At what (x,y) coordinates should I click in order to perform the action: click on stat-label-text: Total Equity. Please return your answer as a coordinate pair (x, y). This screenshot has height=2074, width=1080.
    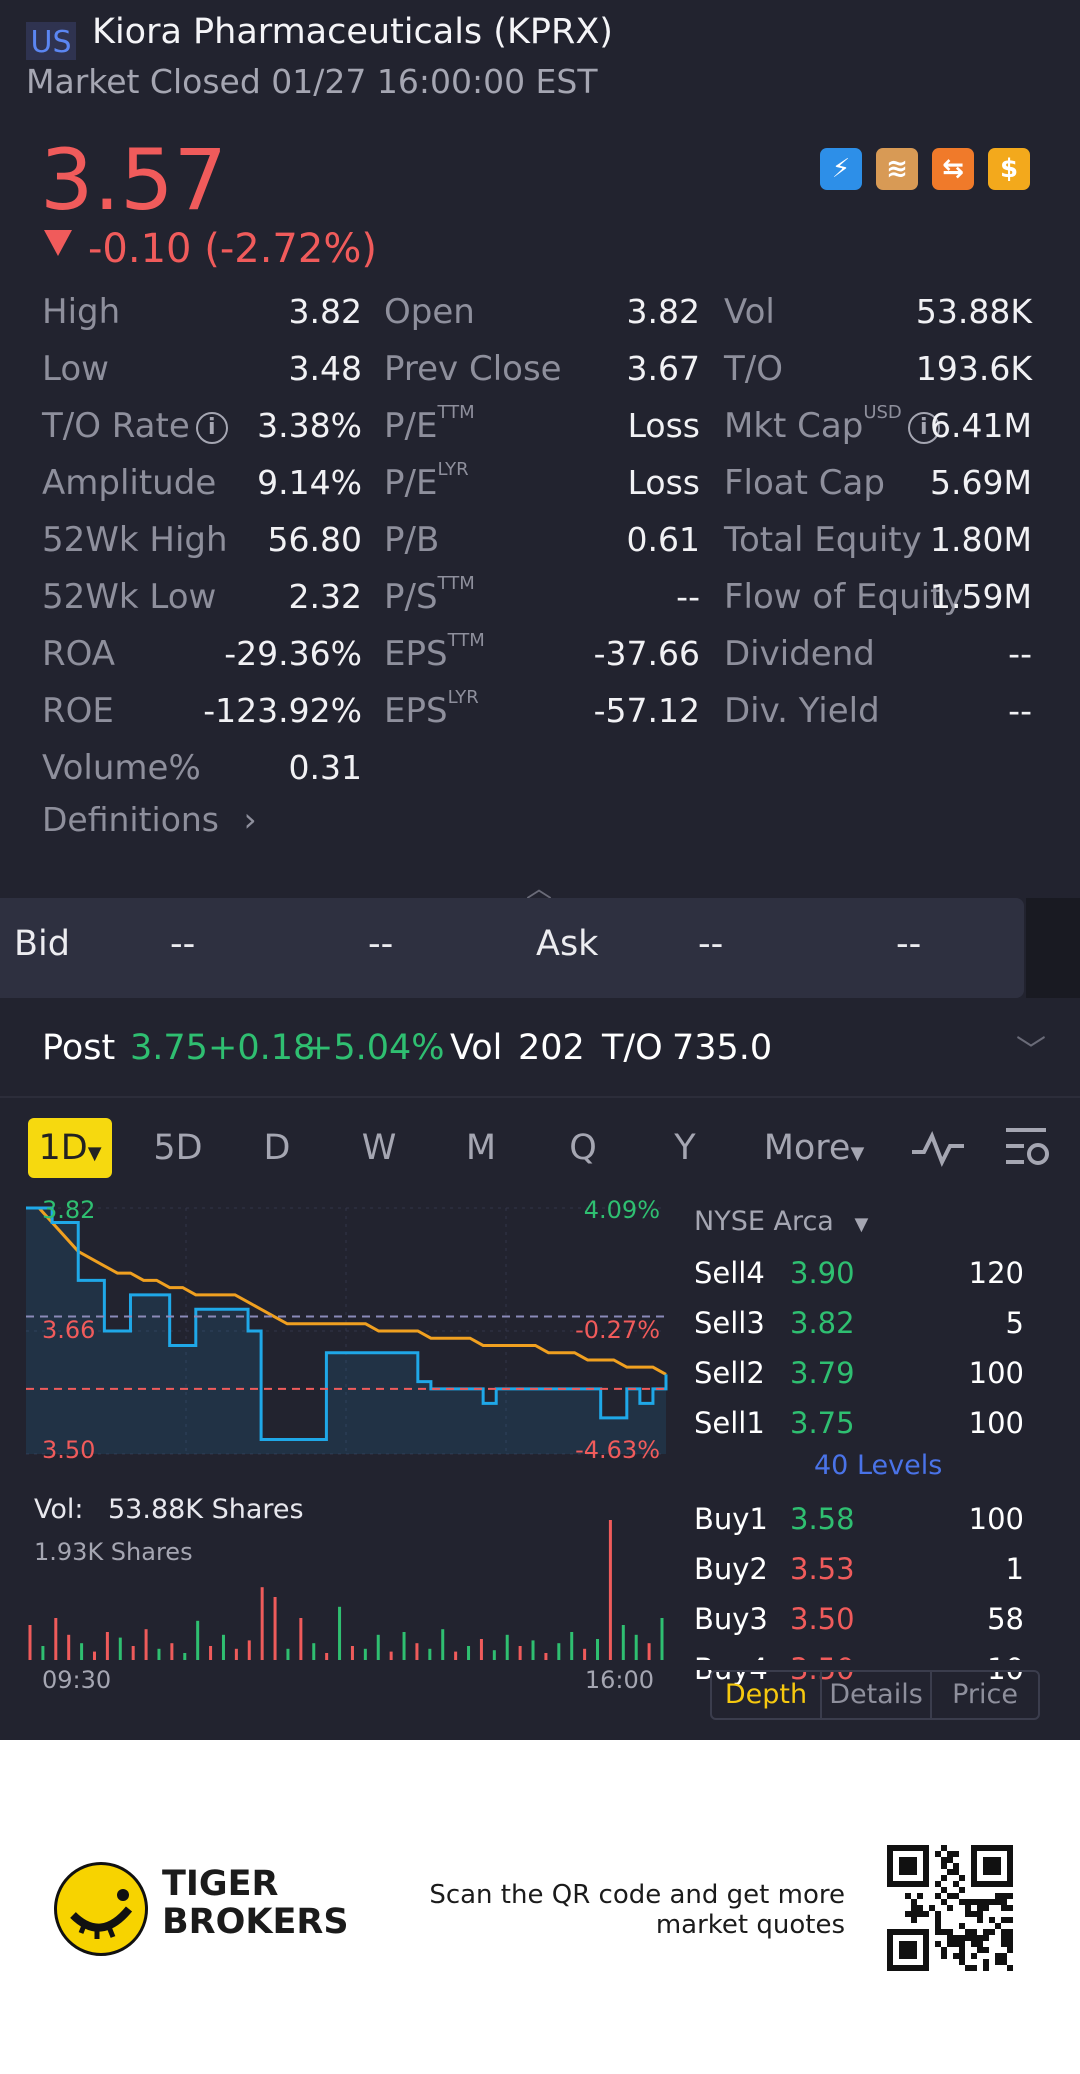
    Looking at the image, I should click on (823, 540).